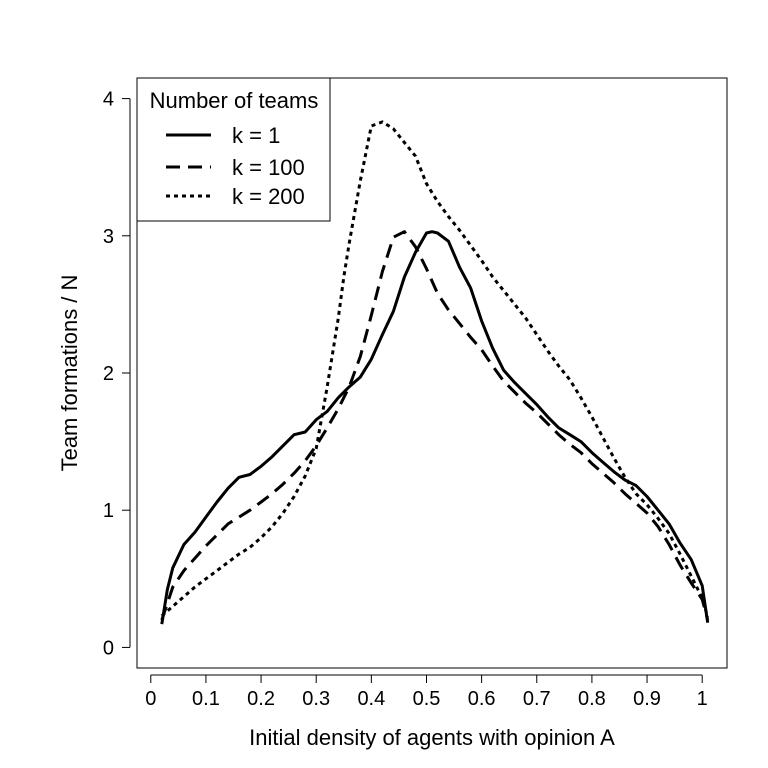 This screenshot has width=768, height=768. What do you see at coordinates (482, 699) in the screenshot?
I see `x-tick-label: 0.6` at bounding box center [482, 699].